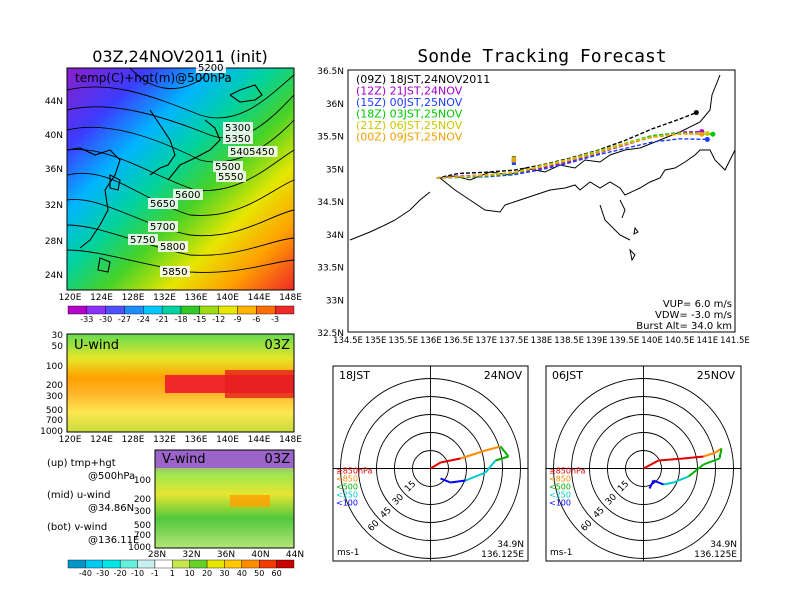  I want to click on lon-tick-label: 138.5E, so click(569, 341).